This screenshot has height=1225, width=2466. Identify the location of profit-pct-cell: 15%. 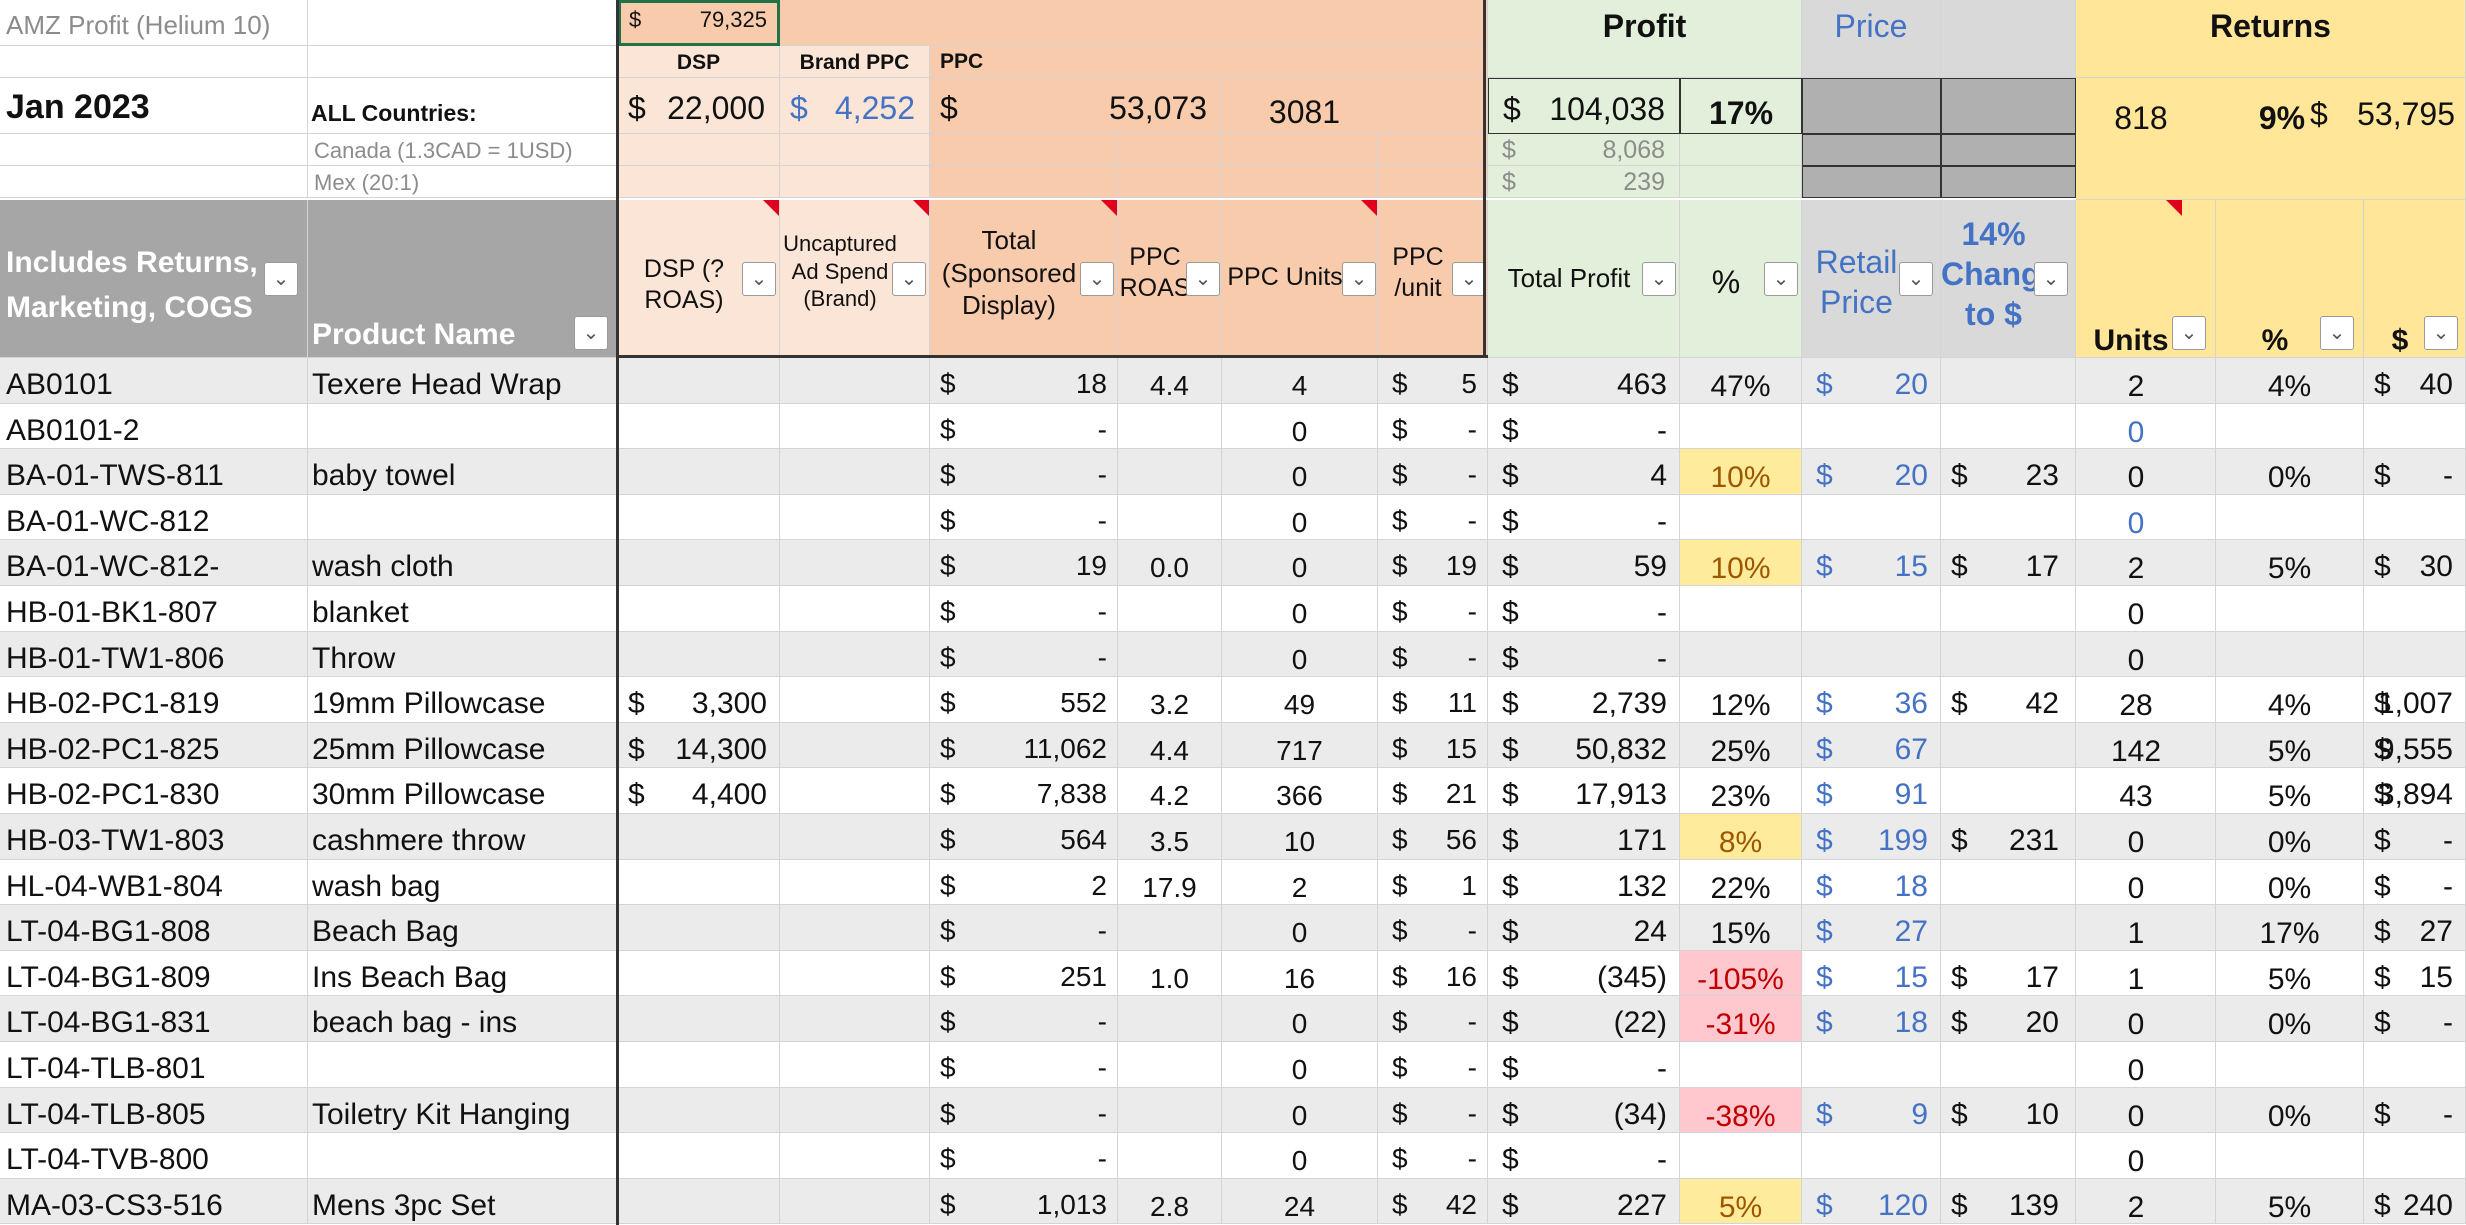
(1741, 928).